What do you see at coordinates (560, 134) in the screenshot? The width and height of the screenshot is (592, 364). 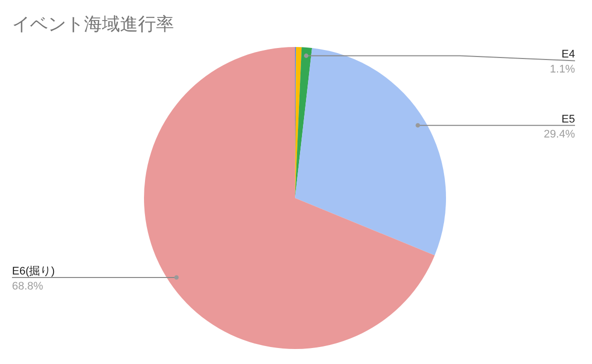 I see `data-label: 29.4%` at bounding box center [560, 134].